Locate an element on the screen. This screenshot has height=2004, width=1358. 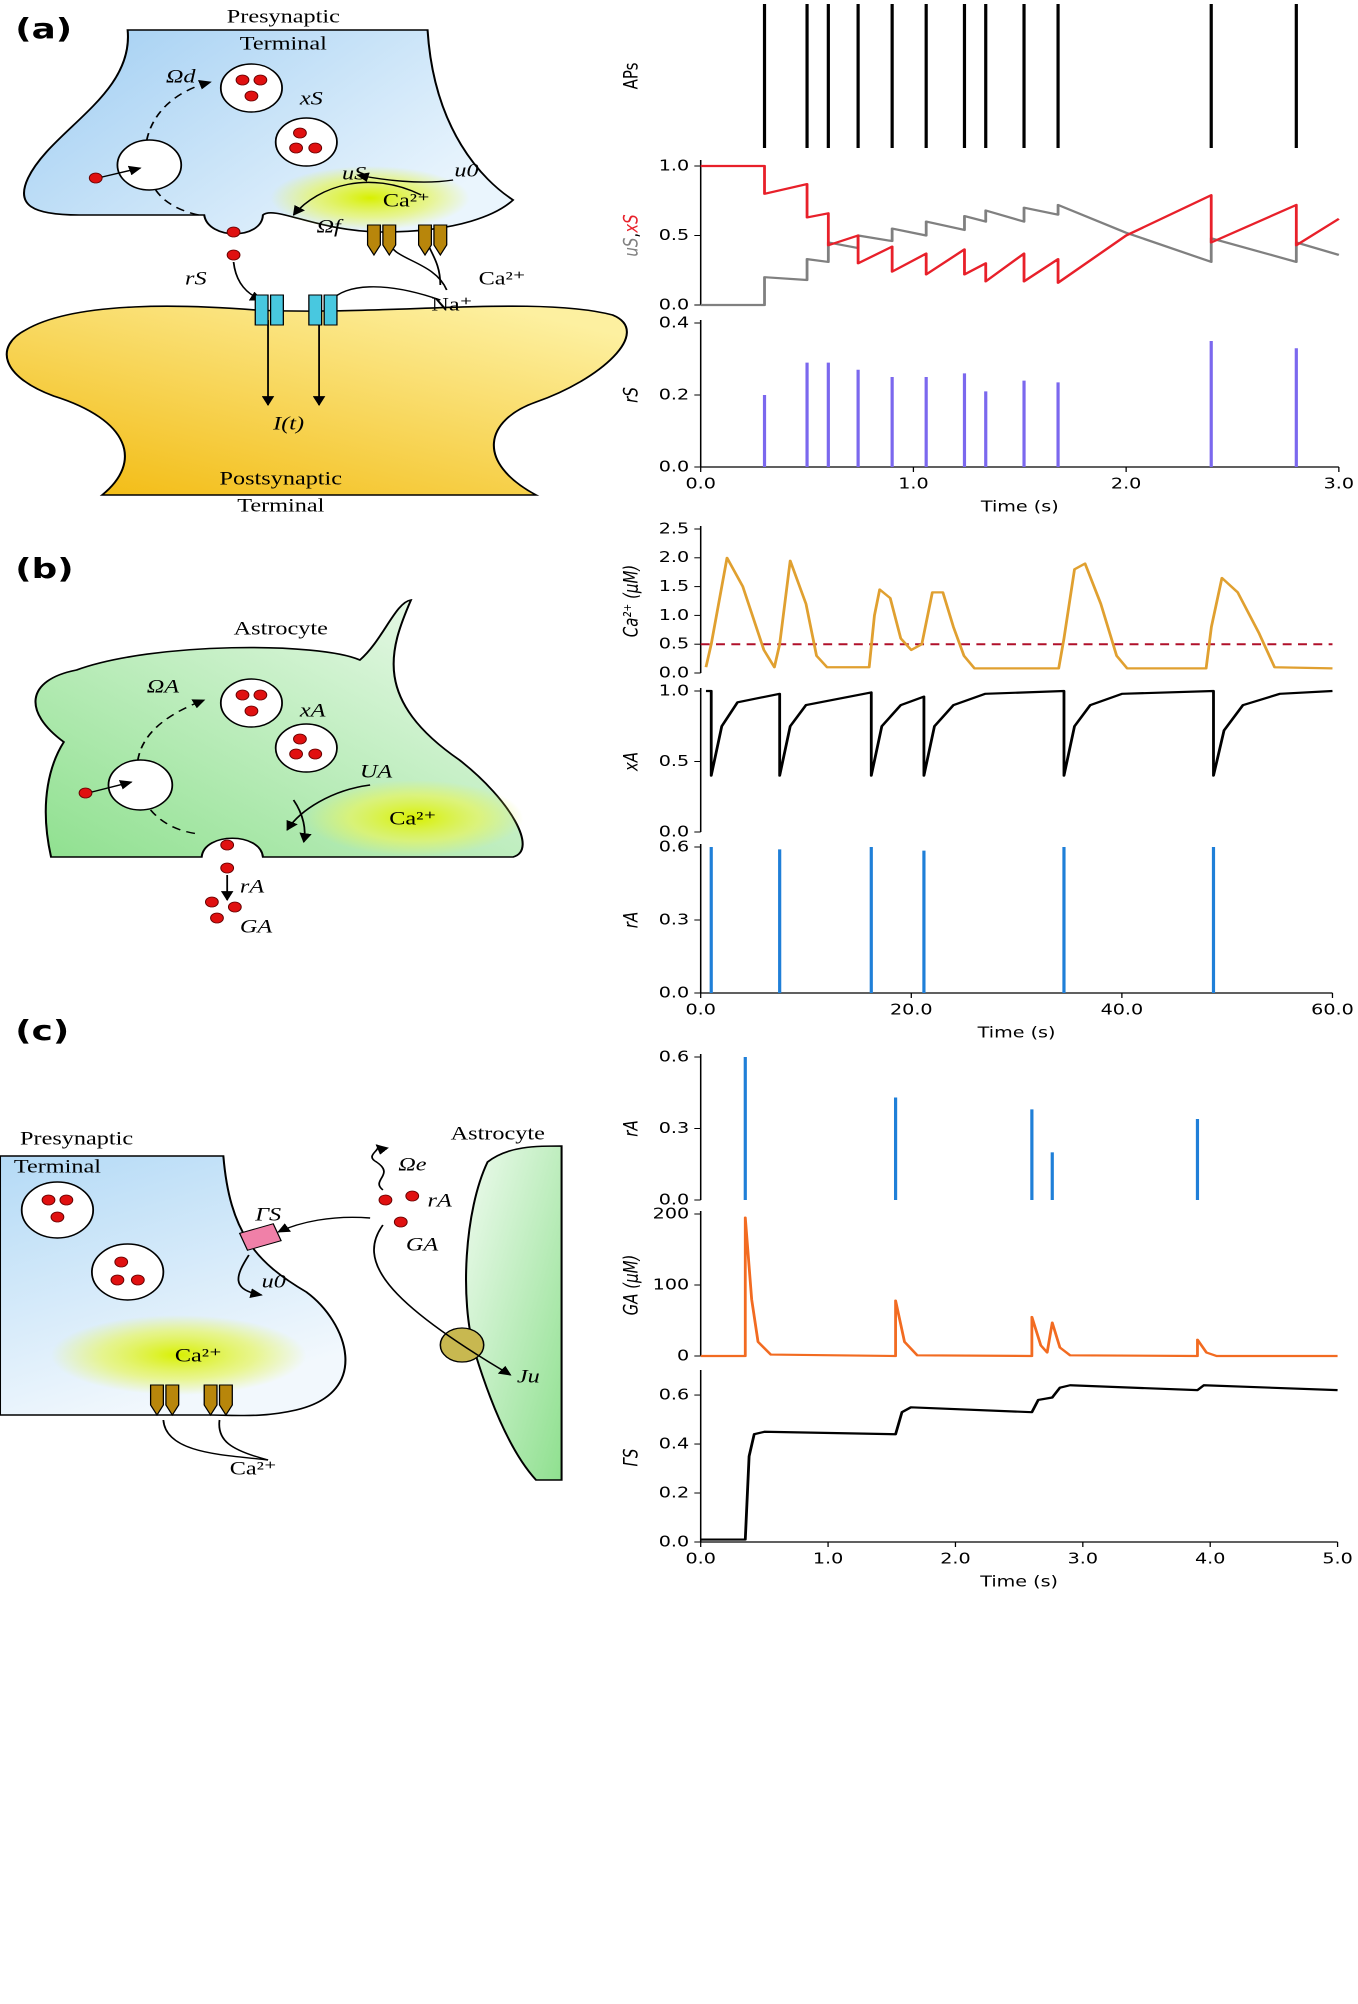
y-tick-label: 2.5 is located at coordinates (674, 528).